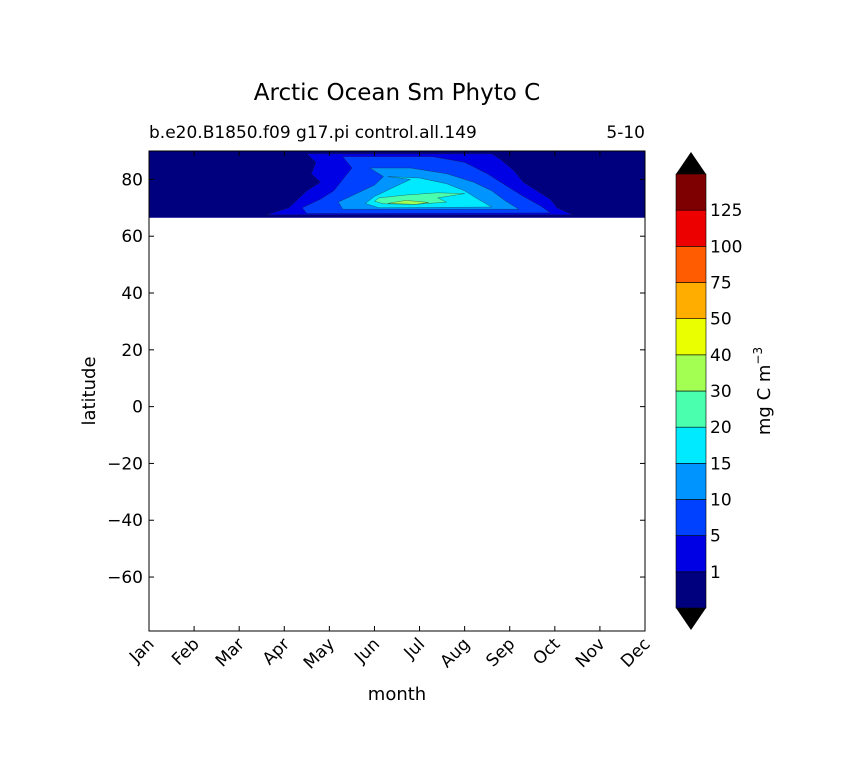 The height and width of the screenshot is (783, 857). Describe the element at coordinates (125, 521) in the screenshot. I see `y-tick-label: −40` at that location.